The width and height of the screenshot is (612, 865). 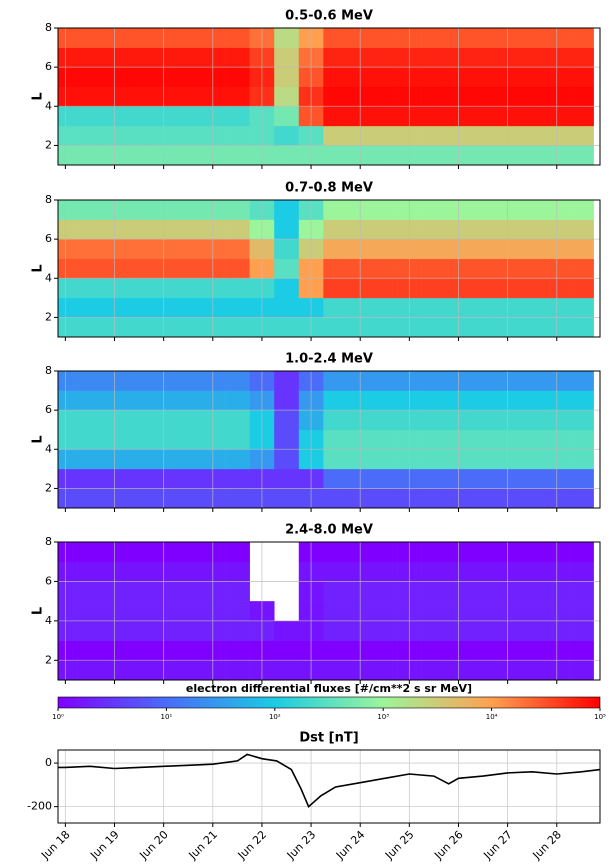 What do you see at coordinates (329, 268) in the screenshot?
I see `axes-frame` at bounding box center [329, 268].